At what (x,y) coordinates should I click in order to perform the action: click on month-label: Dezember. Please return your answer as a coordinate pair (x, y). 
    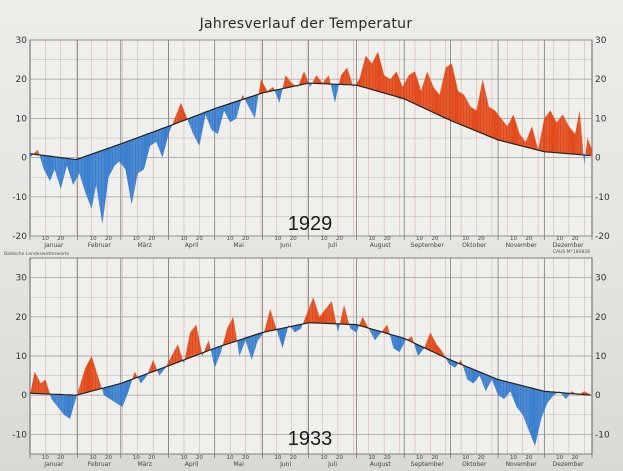
    Looking at the image, I should click on (568, 245).